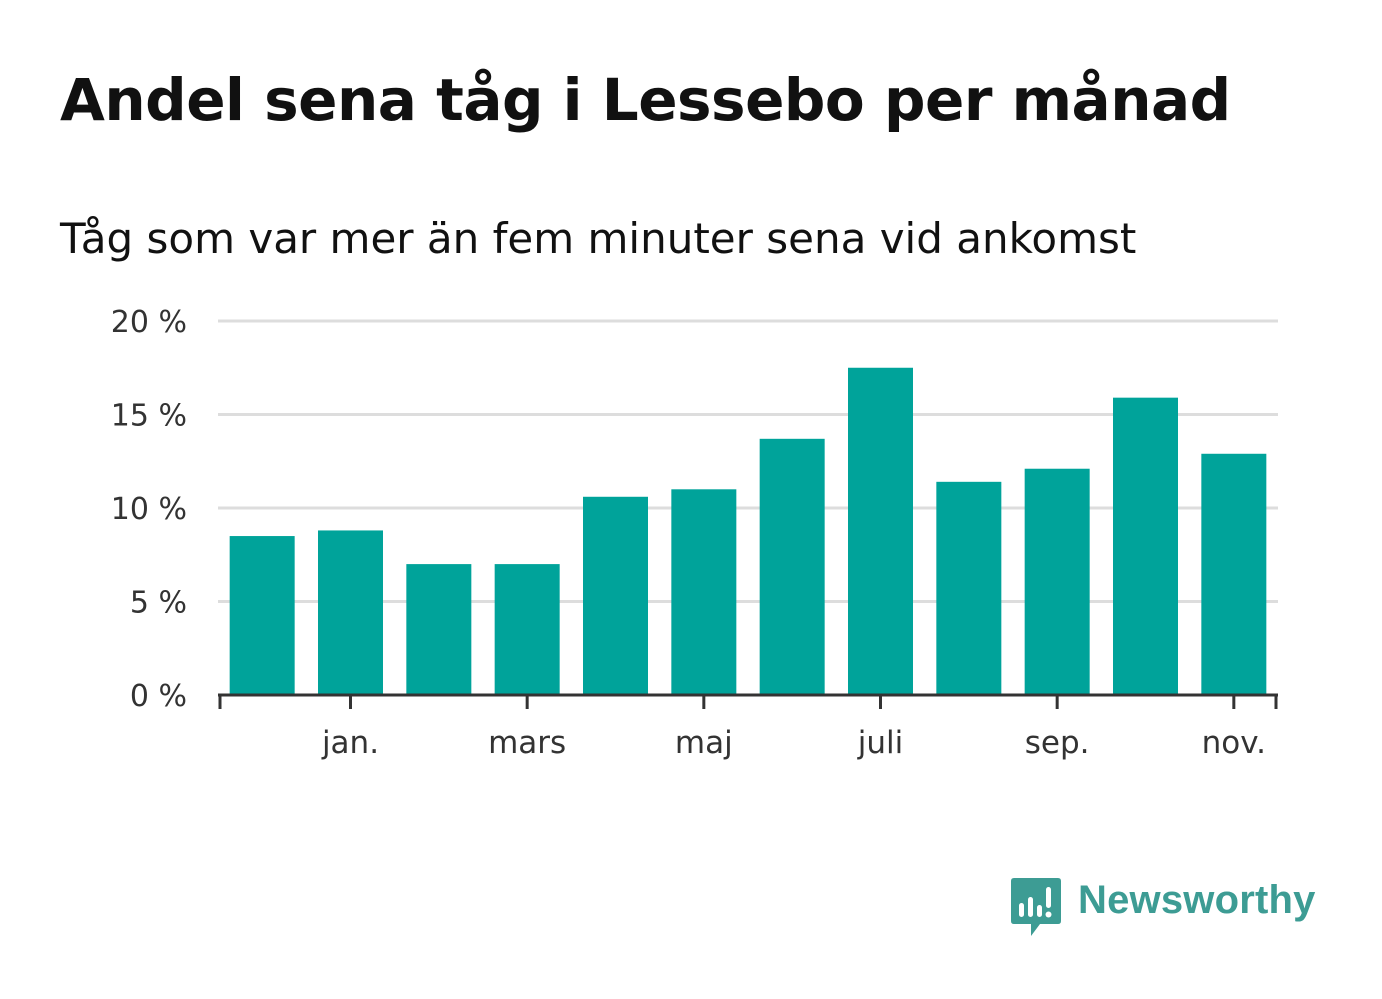 The height and width of the screenshot is (999, 1382). I want to click on x-tick-label: juli, so click(880, 743).